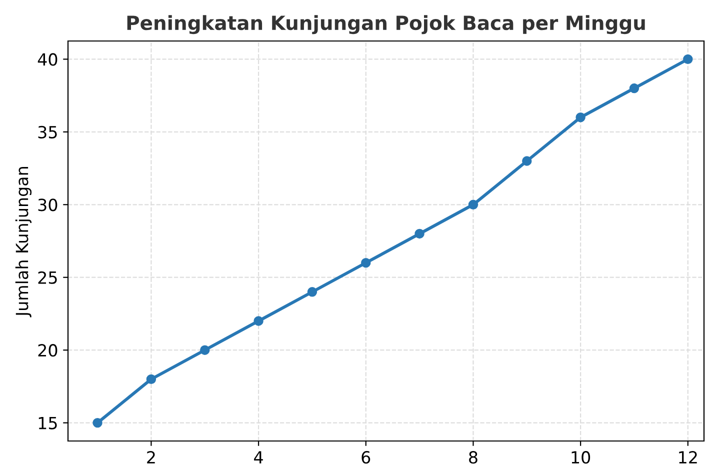  Describe the element at coordinates (48, 59) in the screenshot. I see `y-tick-label: 40` at that location.